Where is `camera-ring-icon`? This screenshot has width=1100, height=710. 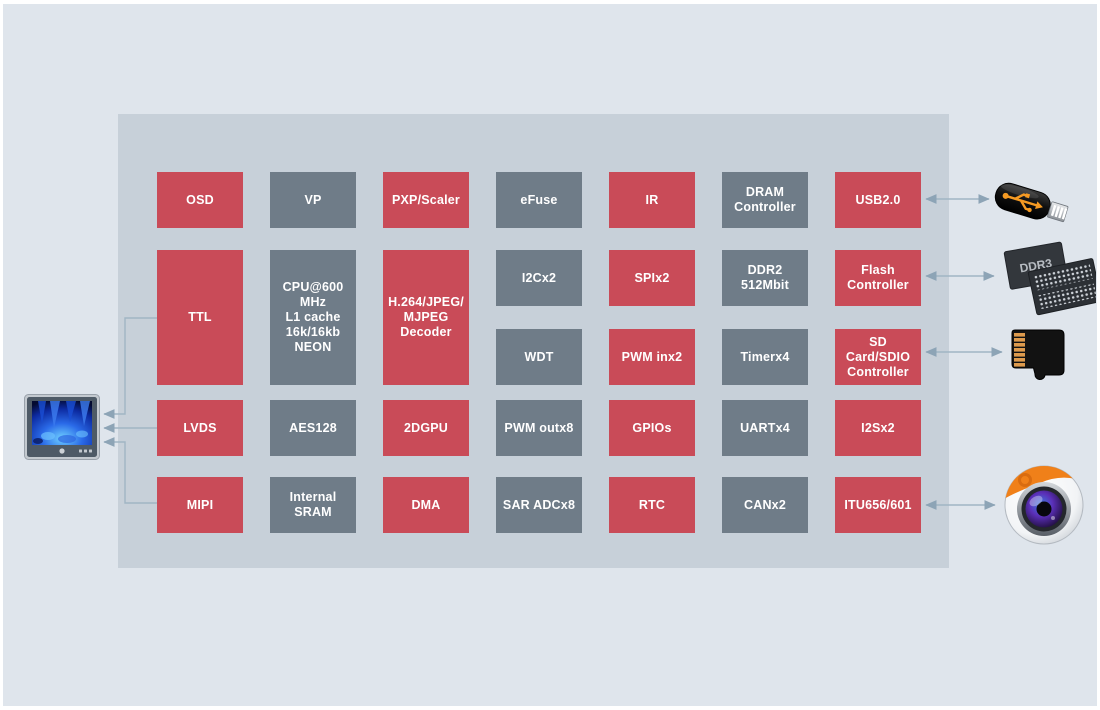
camera-ring-icon is located at coordinates (1025, 480).